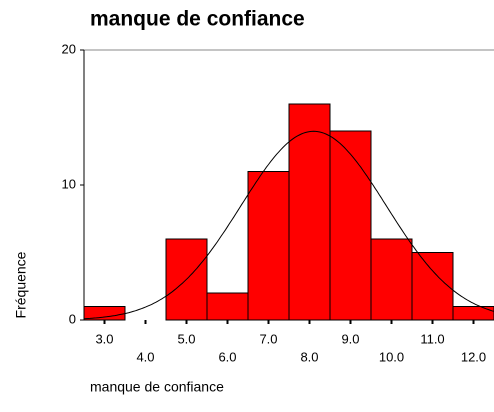 This screenshot has width=494, height=412. Describe the element at coordinates (350, 338) in the screenshot. I see `x-tick-label: 9.0` at that location.